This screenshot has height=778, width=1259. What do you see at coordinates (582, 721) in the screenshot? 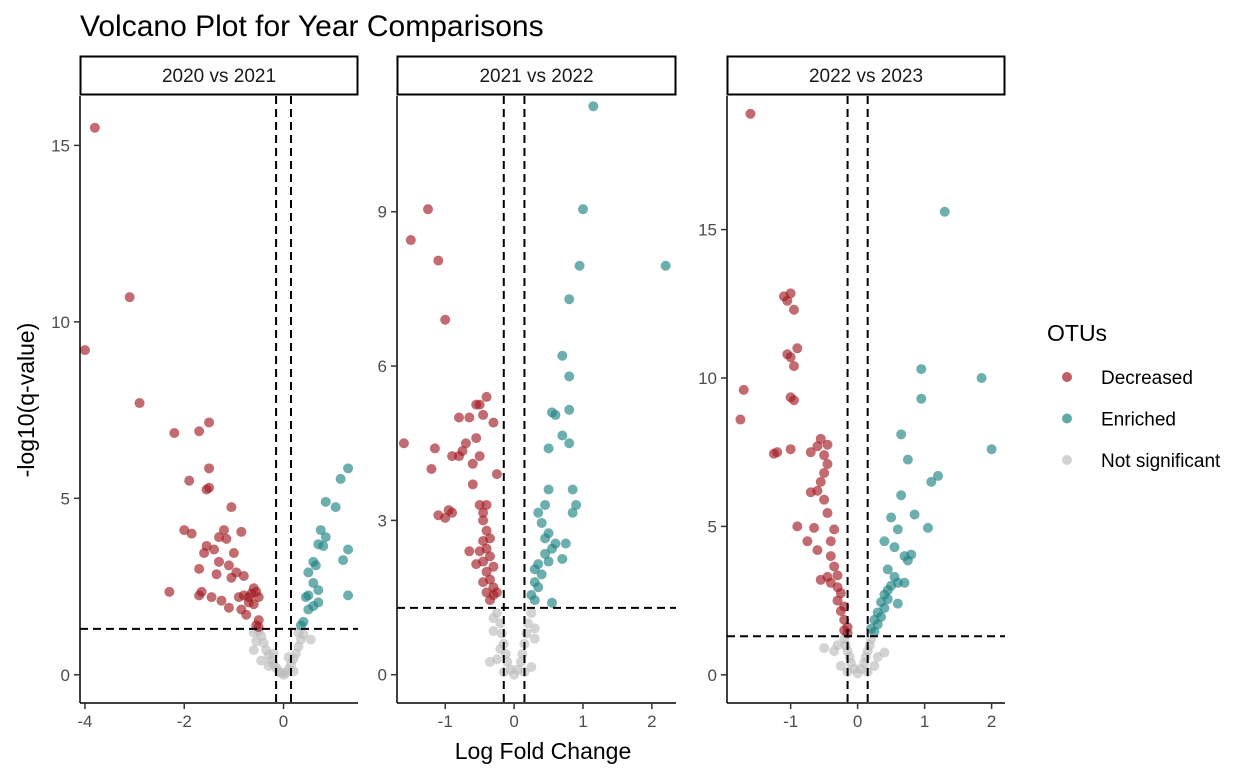
I see `x-tick-label: 1` at bounding box center [582, 721].